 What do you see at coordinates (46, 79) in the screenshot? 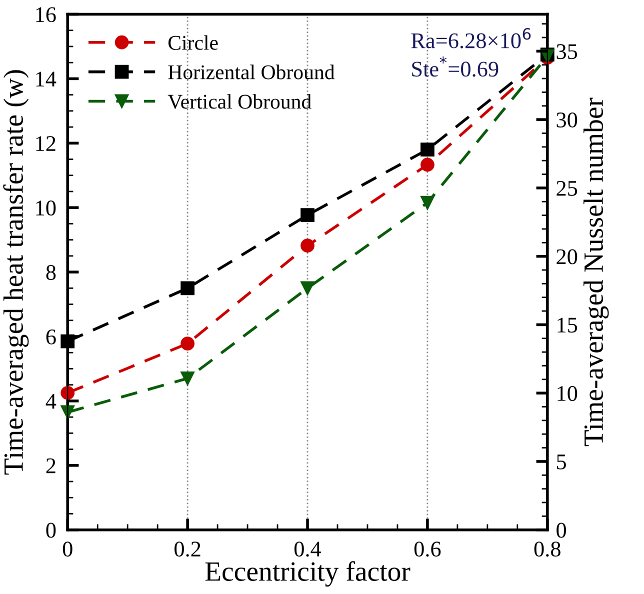
I see `y-tick-label: 14` at bounding box center [46, 79].